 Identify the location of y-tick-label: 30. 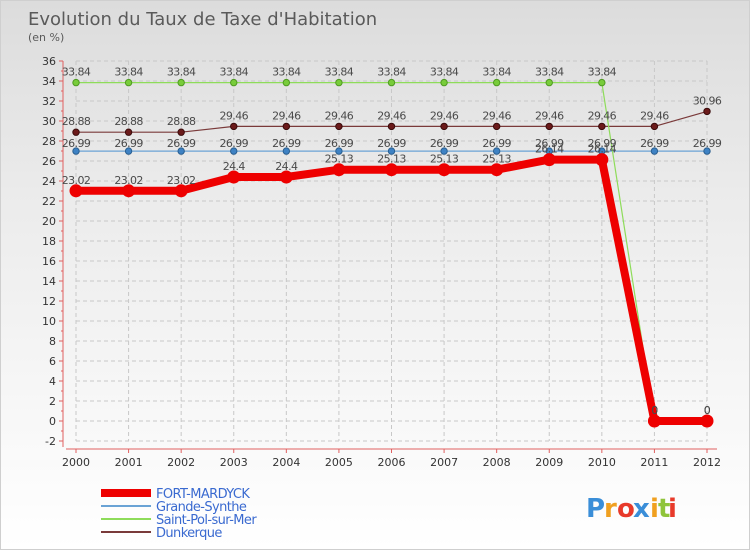
(49, 121).